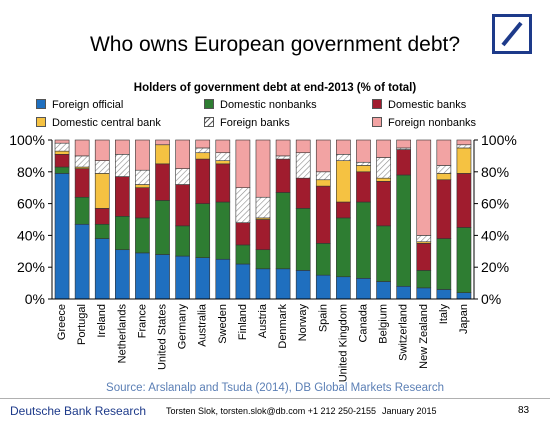 Image resolution: width=550 pixels, height=430 pixels. Describe the element at coordinates (35, 299) in the screenshot. I see `y-tick-label-left: 0%` at that location.